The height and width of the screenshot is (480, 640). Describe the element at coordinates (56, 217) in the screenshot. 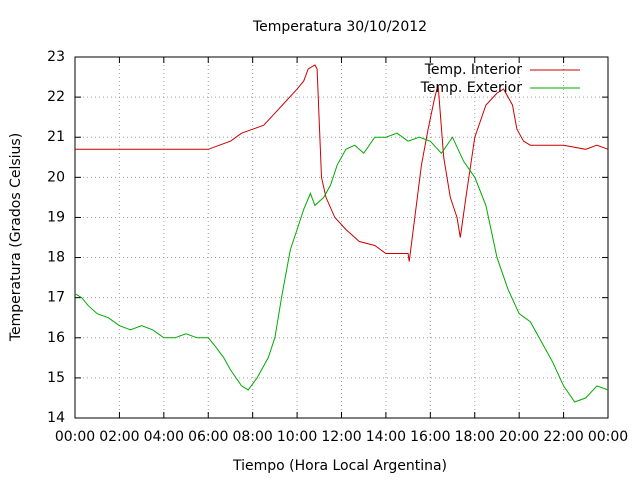

I see `y-tick-label: 19` at that location.